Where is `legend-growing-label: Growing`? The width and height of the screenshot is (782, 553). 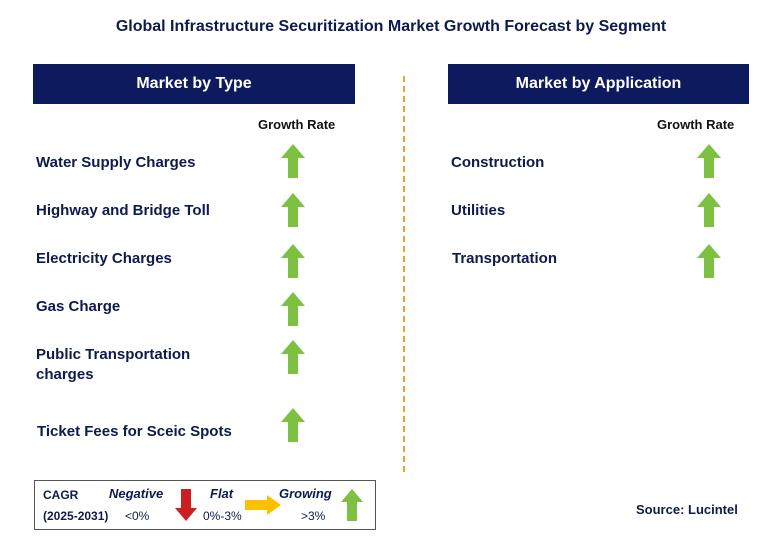 legend-growing-label: Growing is located at coordinates (305, 493).